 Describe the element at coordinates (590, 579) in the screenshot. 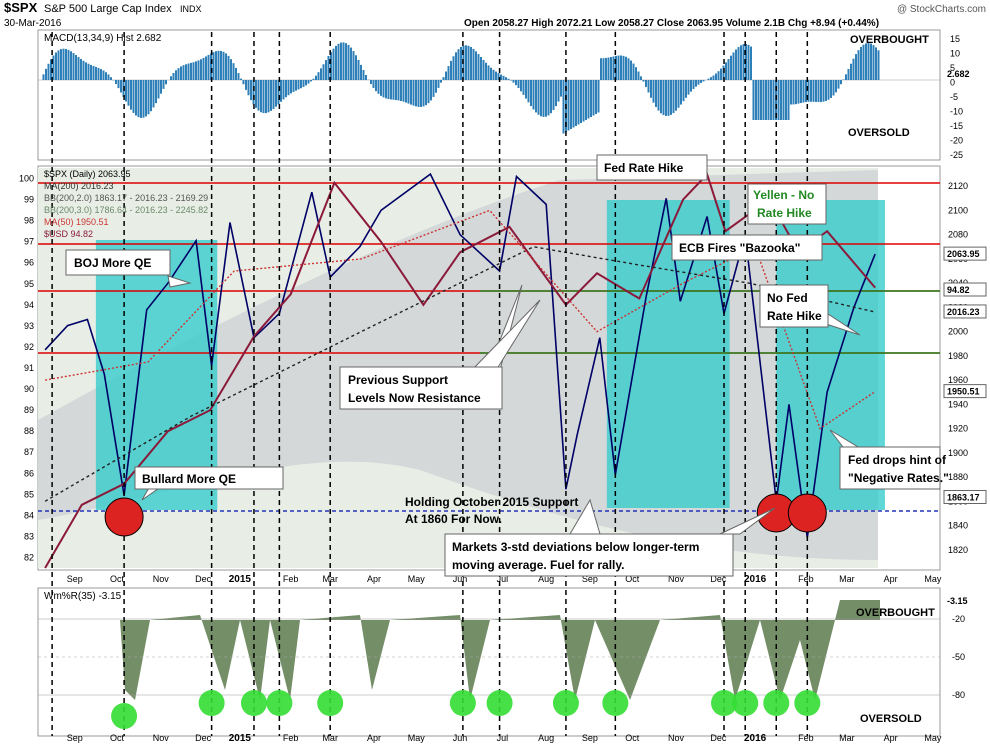

I see `x-label: Sep` at that location.